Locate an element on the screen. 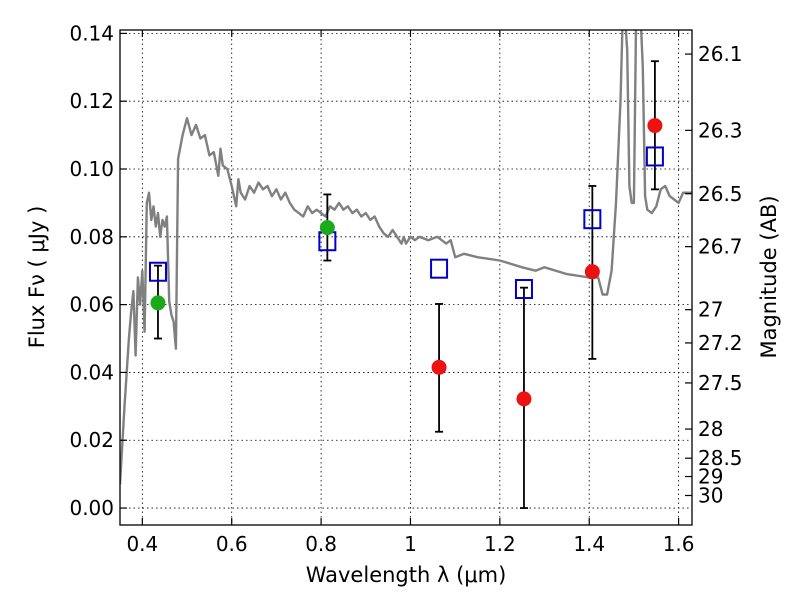 The image size is (800, 600). x-tick-label: 0.8 is located at coordinates (321, 544).